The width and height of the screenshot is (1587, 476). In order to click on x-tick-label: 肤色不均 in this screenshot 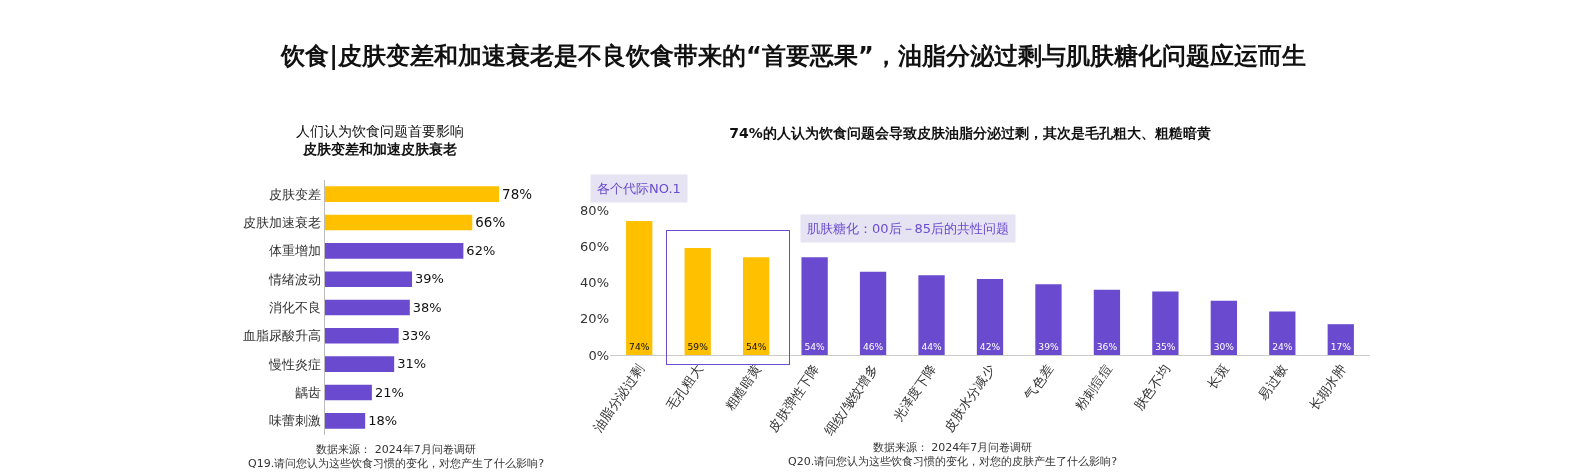, I will do `click(1152, 387)`.